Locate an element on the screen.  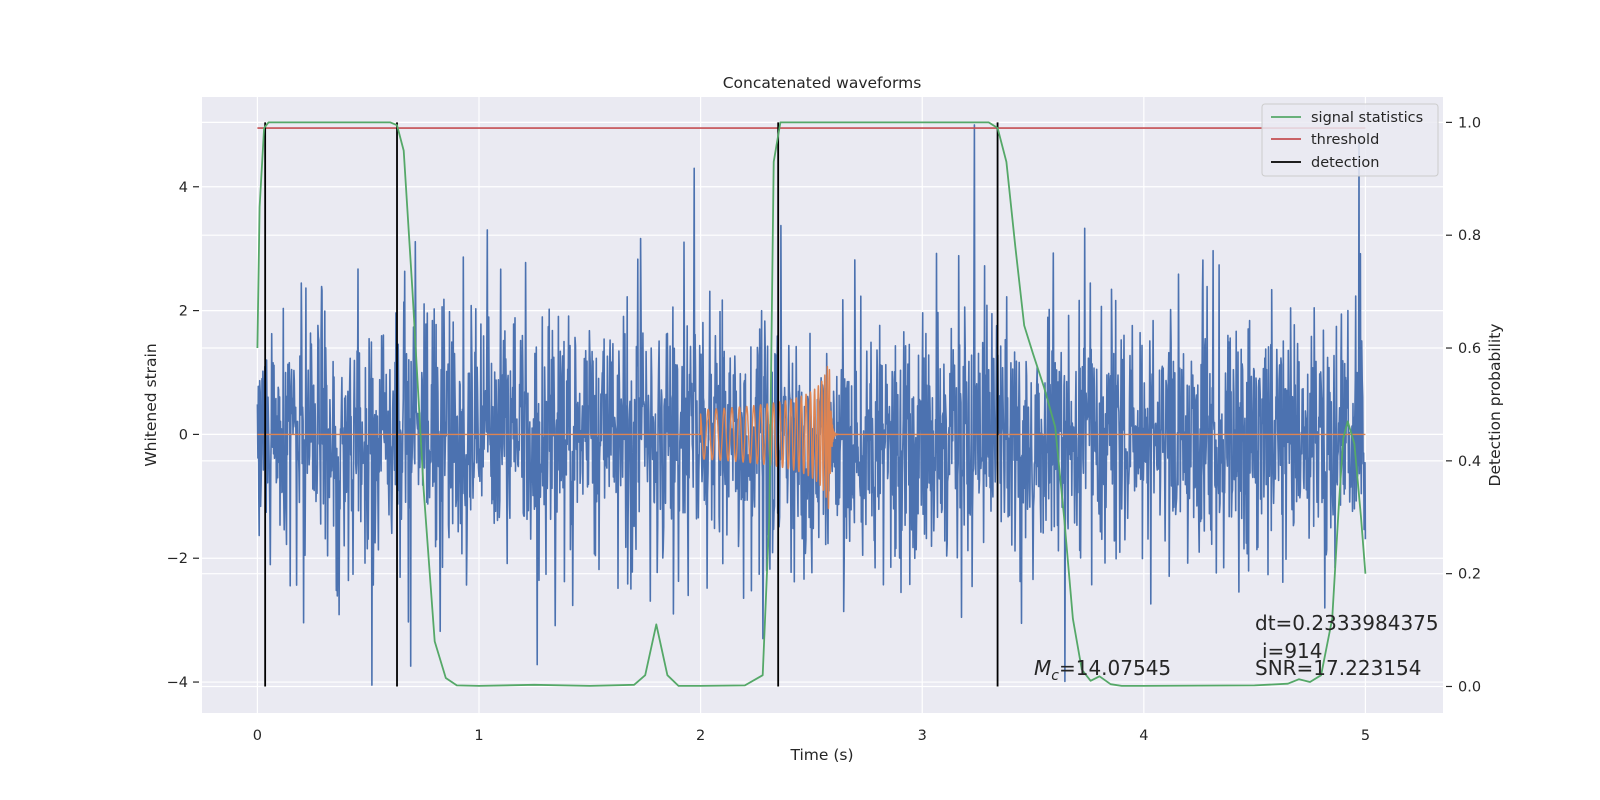
x-tick-label-4: 4 is located at coordinates (1143, 736).